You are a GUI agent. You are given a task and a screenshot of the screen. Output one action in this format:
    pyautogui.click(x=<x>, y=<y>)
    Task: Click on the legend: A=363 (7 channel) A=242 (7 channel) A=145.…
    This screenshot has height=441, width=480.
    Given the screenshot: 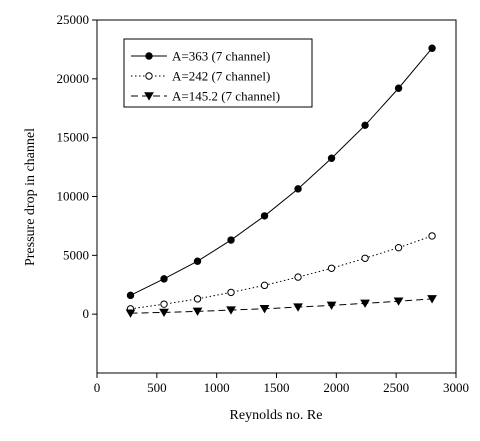 What is the action you would take?
    pyautogui.click(x=218, y=73)
    